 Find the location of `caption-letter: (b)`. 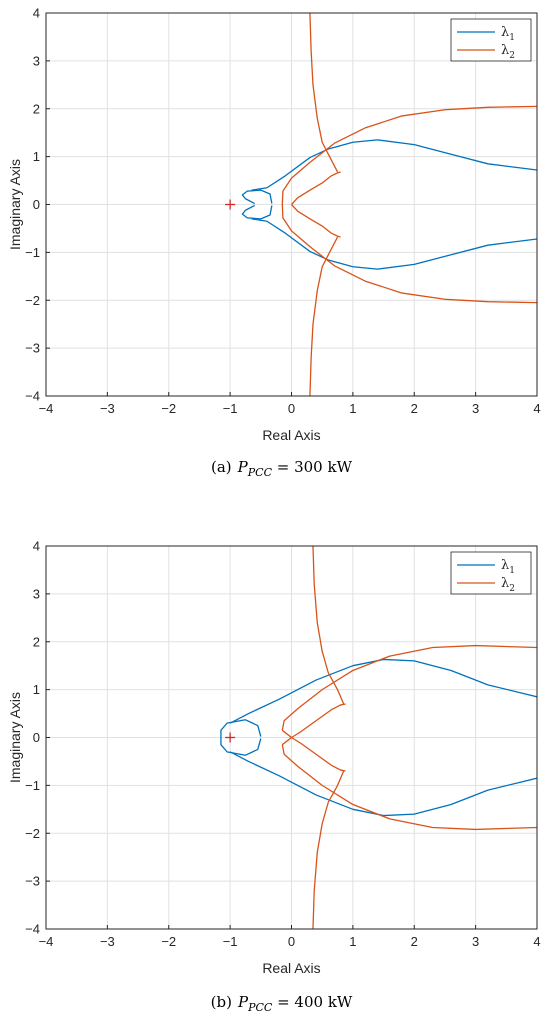

caption-letter: (b) is located at coordinates (221, 1002).